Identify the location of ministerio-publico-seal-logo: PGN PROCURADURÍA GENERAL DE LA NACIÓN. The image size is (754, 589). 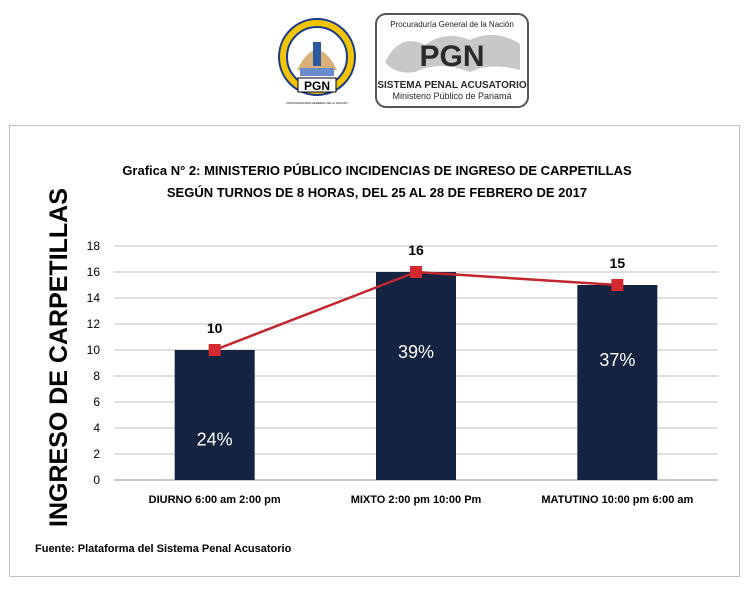
(317, 61).